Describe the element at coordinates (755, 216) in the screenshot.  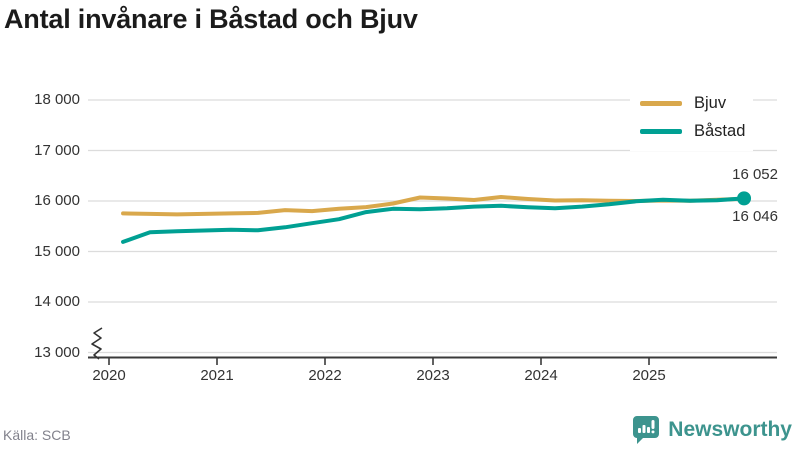
I see `end-value-label-bjuv: 16 046` at that location.